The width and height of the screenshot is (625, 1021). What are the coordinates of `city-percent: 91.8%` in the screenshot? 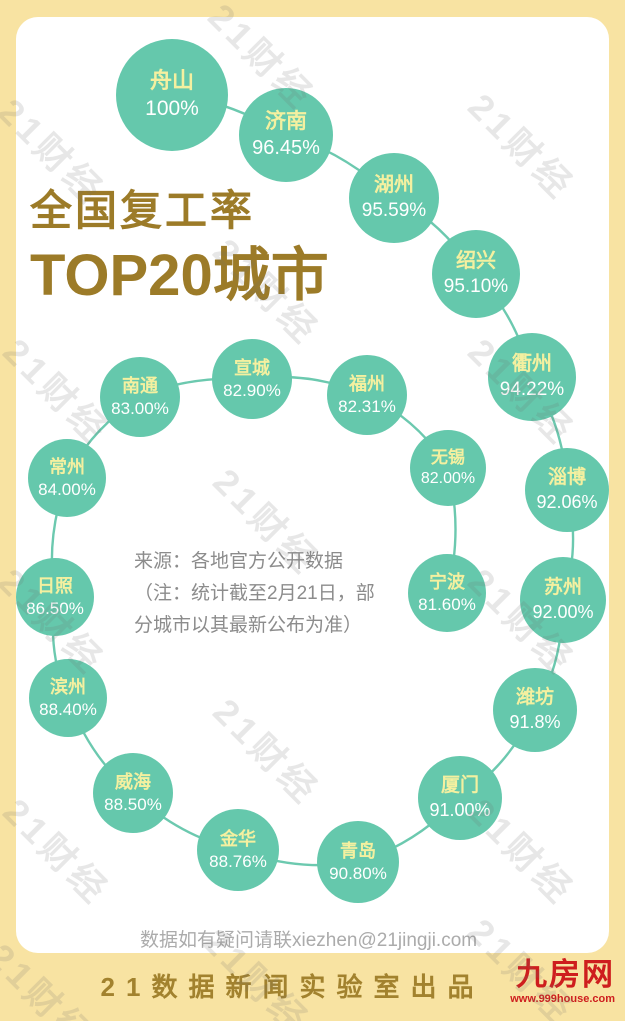 It's located at (535, 721).